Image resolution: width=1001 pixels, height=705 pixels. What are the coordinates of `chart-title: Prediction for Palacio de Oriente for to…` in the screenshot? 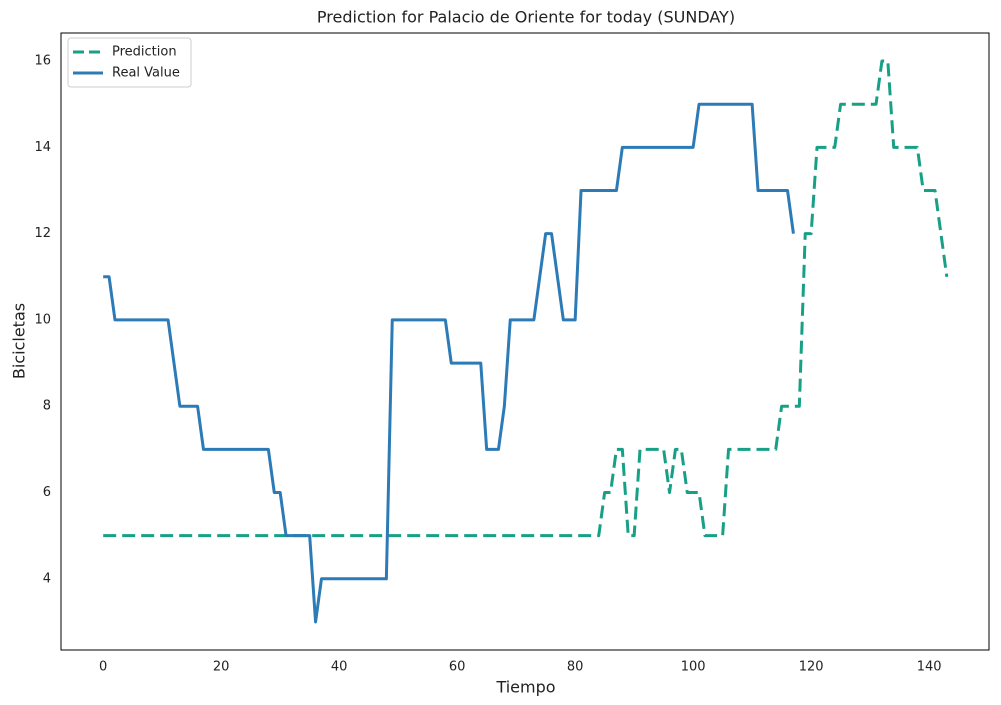 It's located at (526, 17).